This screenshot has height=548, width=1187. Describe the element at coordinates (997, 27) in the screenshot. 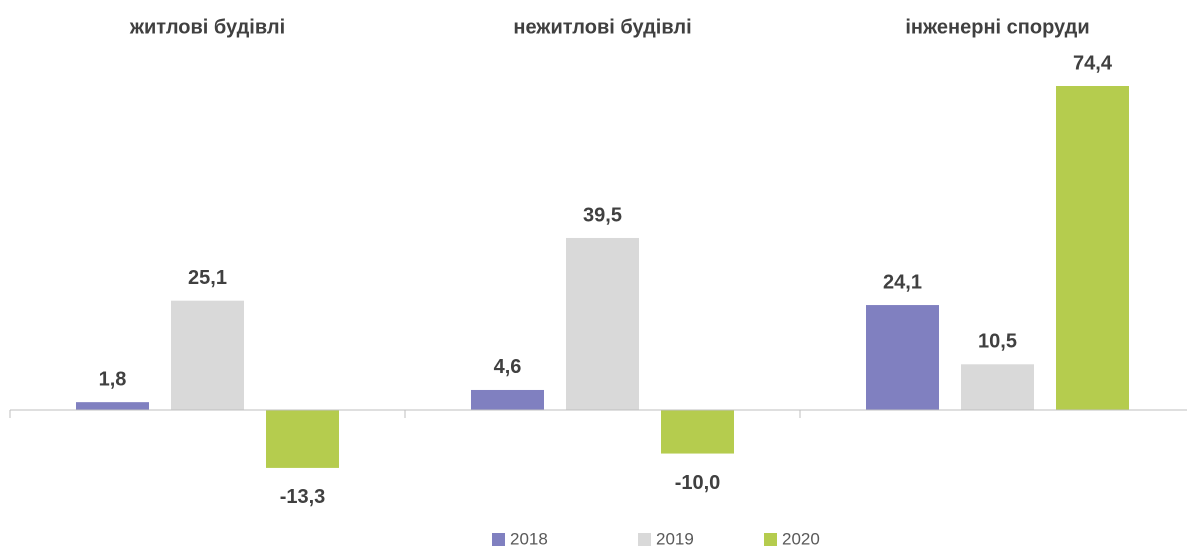

I see `category-label: інженерні споруди` at that location.